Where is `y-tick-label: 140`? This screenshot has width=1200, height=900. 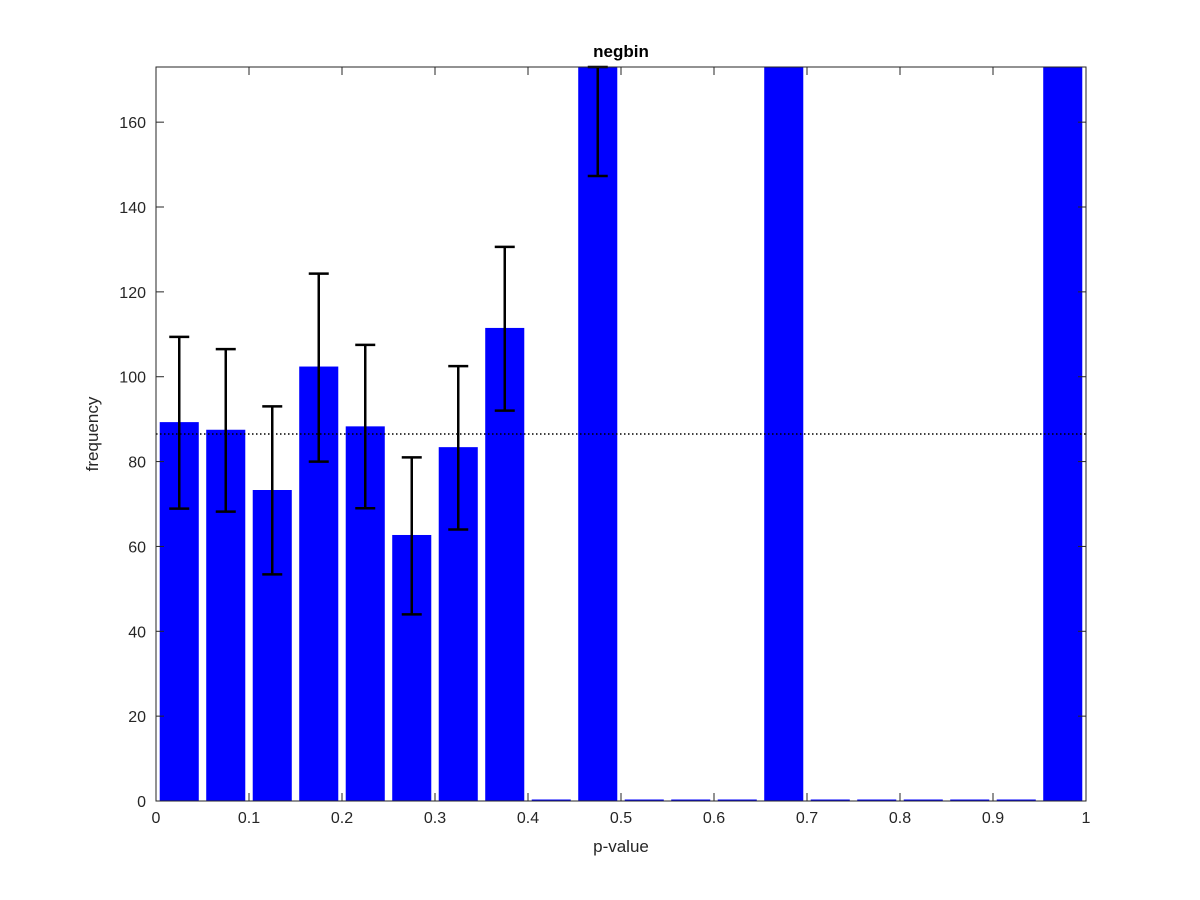 y-tick-label: 140 is located at coordinates (132, 208).